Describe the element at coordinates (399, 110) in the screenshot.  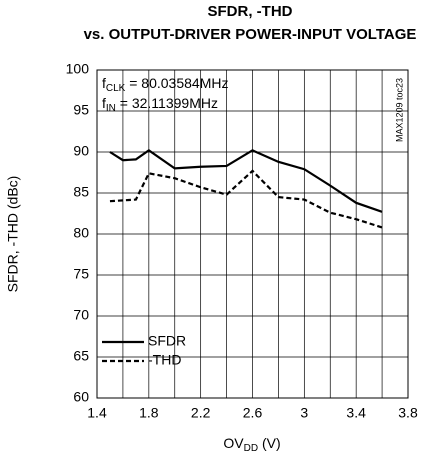
I see `side-note: MAX1209 toc23` at that location.